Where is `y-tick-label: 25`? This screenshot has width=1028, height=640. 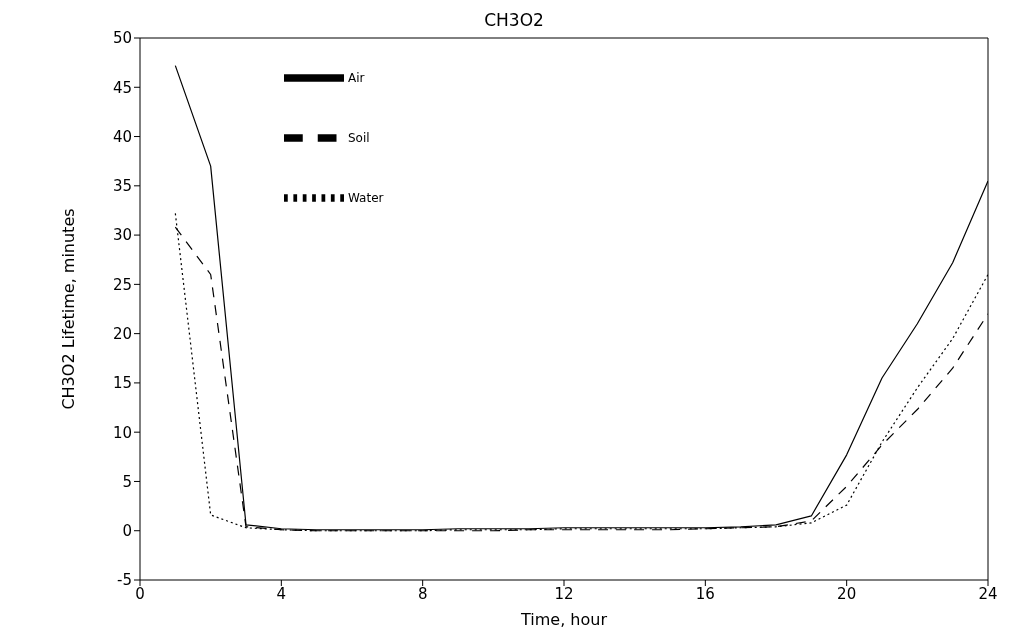 y-tick-label: 25 is located at coordinates (122, 284).